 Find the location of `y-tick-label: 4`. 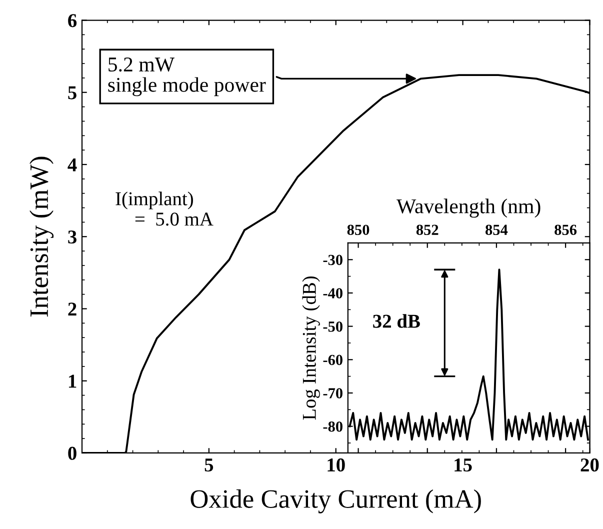

y-tick-label: 4 is located at coordinates (72, 165).